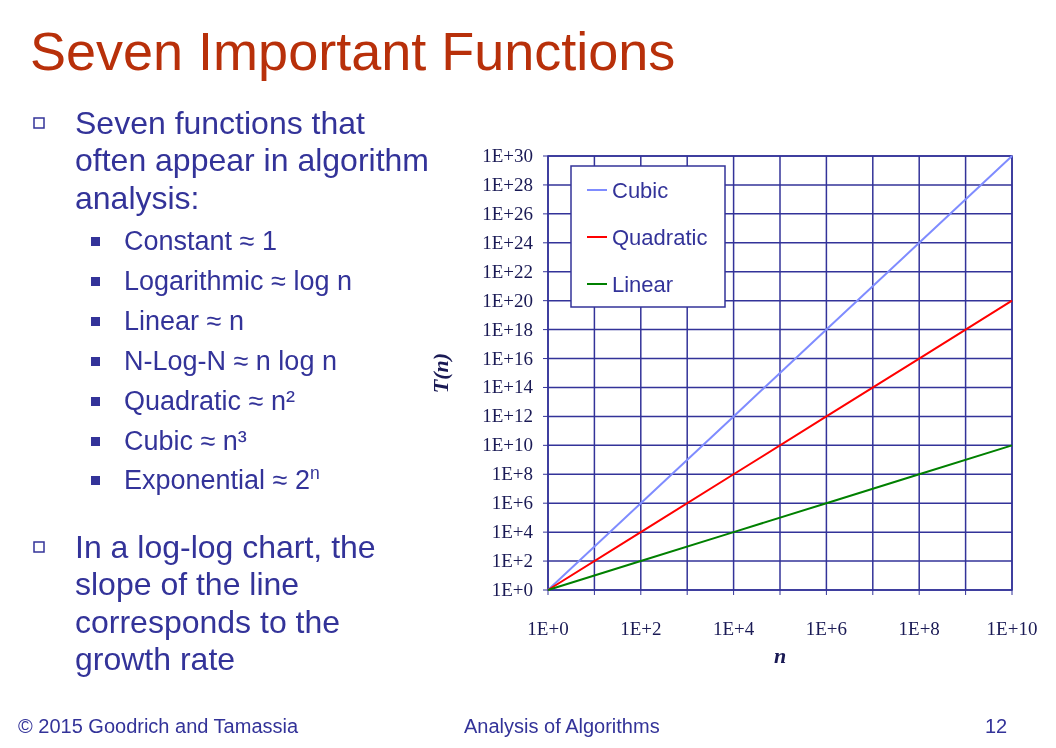 Image resolution: width=1056 pixels, height=748 pixels. What do you see at coordinates (643, 284) in the screenshot?
I see `legend-label: Linear` at bounding box center [643, 284].